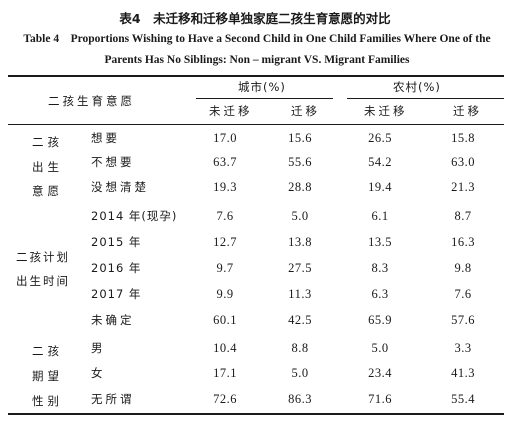 This screenshot has height=421, width=510. What do you see at coordinates (300, 294) in the screenshot?
I see `cell-urban-migrant: 11.3` at bounding box center [300, 294].